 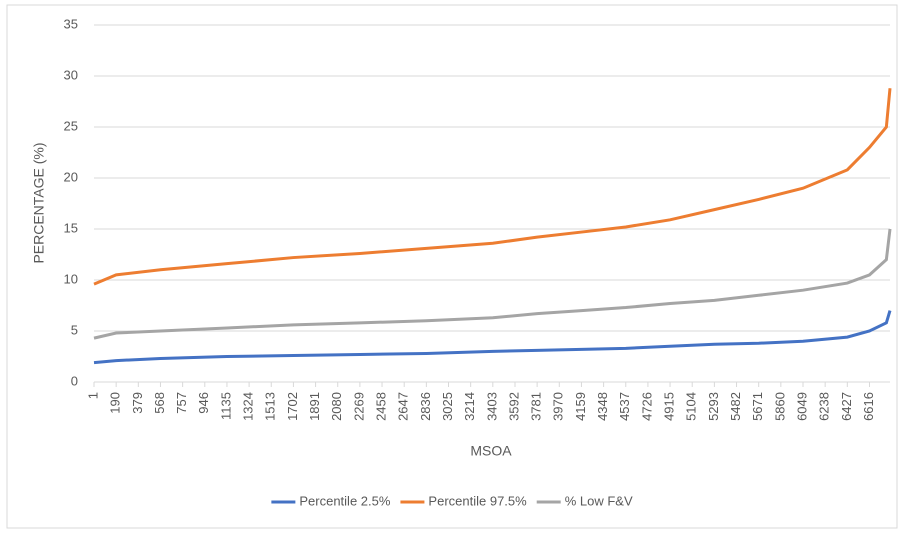 I want to click on y-axis-title: PERCENTAGE (%), so click(x=39, y=202).